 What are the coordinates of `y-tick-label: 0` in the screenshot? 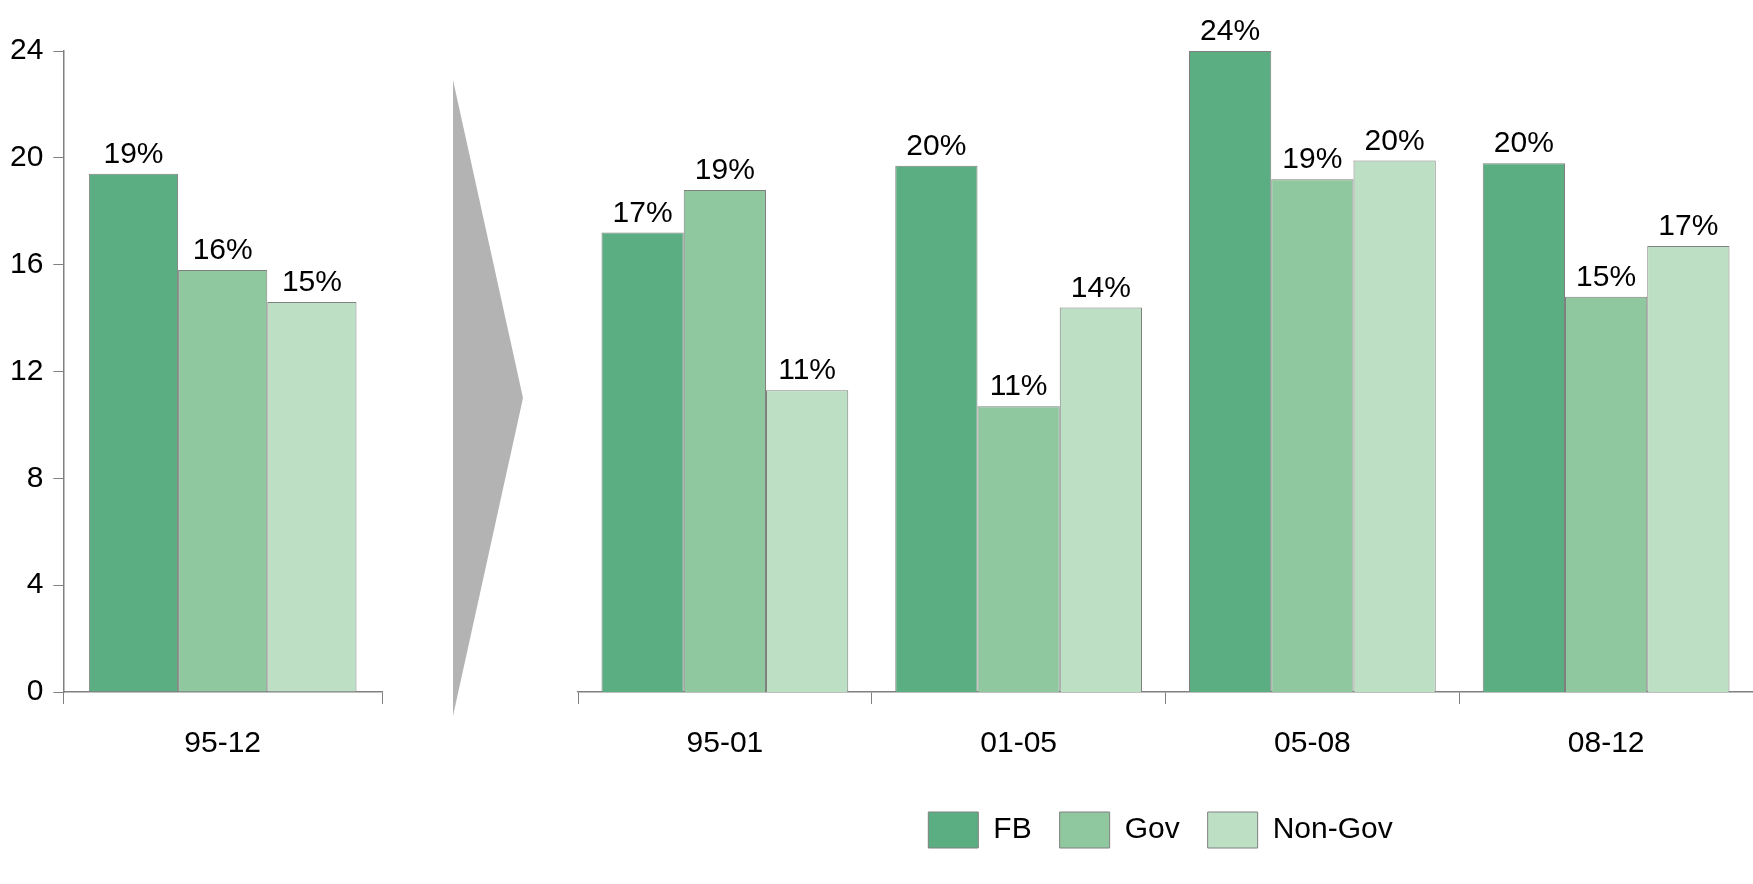 It's located at (35, 690).